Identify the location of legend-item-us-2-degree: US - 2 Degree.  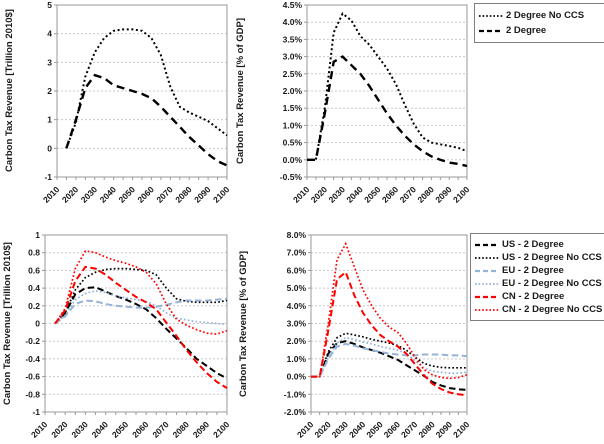
(539, 245).